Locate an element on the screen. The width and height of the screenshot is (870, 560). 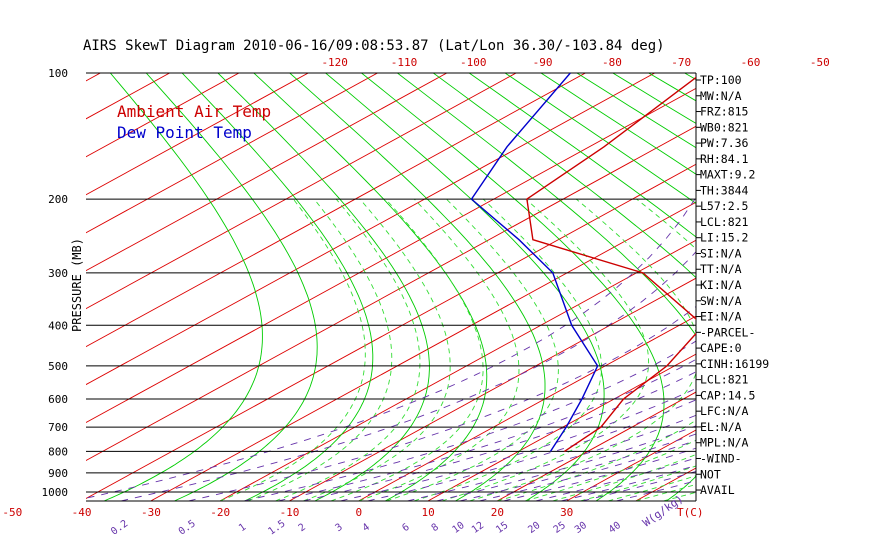
dew-point-temp-line is located at coordinates (534, 262).